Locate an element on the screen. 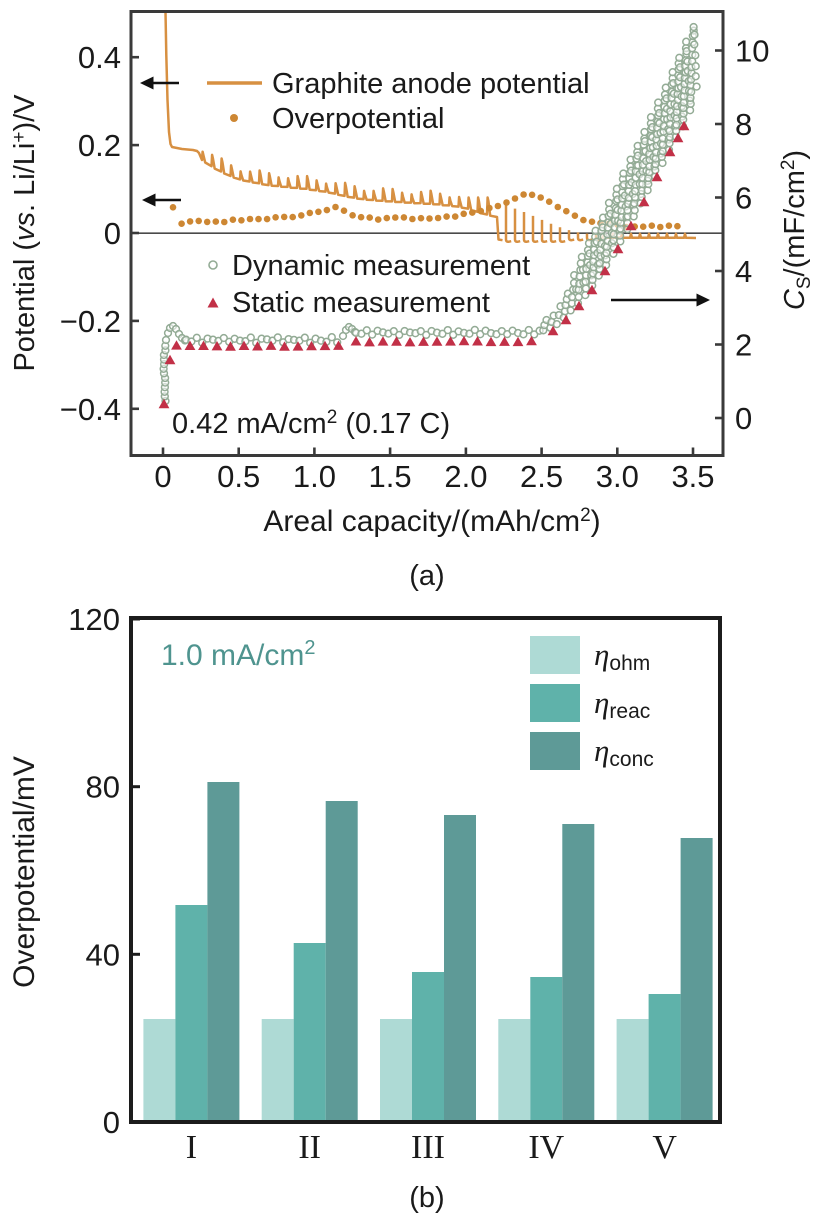 The height and width of the screenshot is (1221, 833). svg-text: 80 is located at coordinates (103, 787).